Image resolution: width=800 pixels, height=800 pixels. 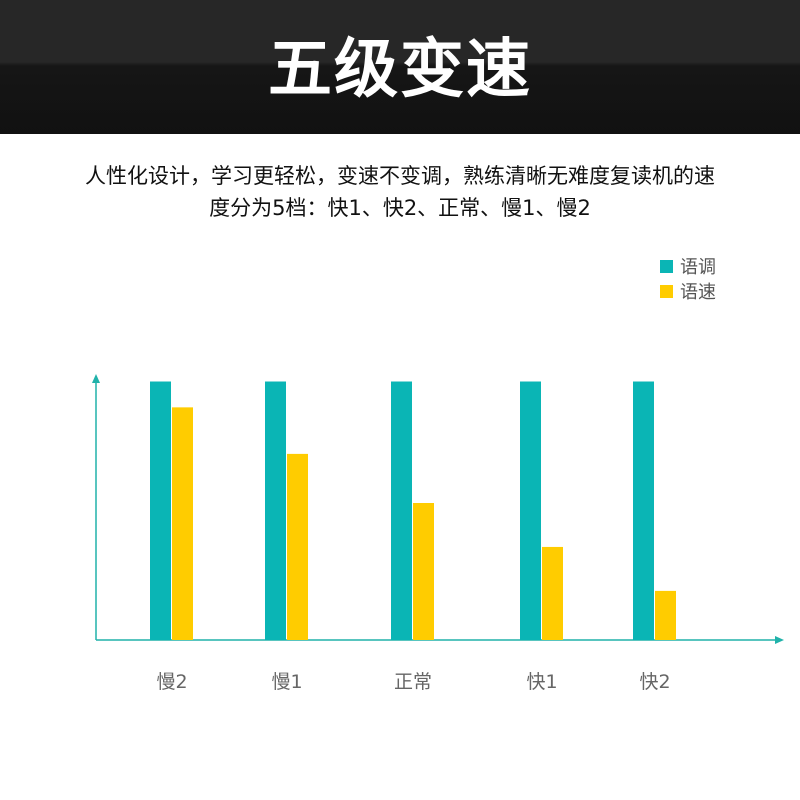 What do you see at coordinates (286, 682) in the screenshot?
I see `x-tick-label: 慢1` at bounding box center [286, 682].